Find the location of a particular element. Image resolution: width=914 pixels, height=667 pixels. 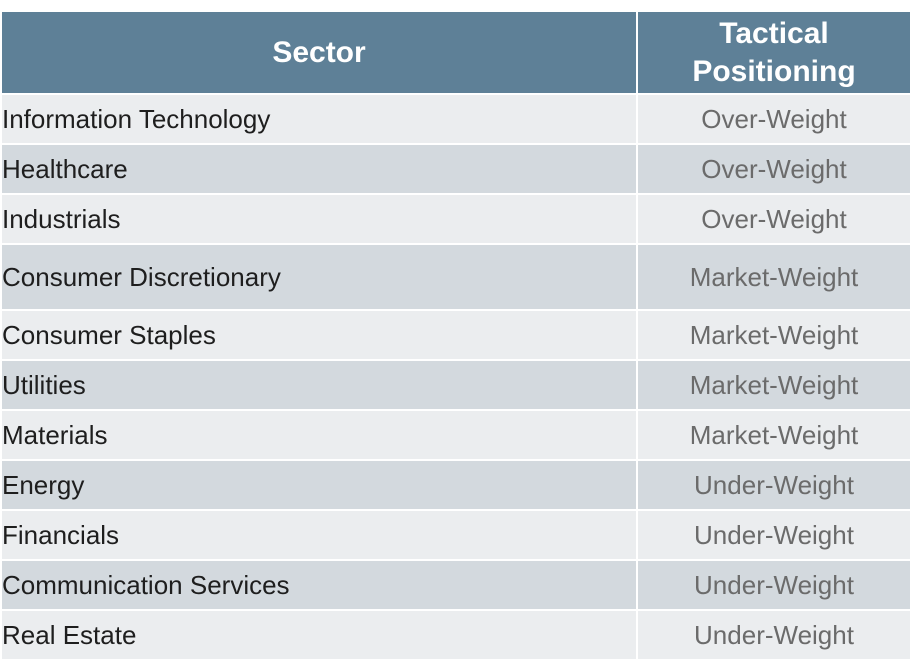

table-row: Healthcare Over-Weight is located at coordinates (456, 170).